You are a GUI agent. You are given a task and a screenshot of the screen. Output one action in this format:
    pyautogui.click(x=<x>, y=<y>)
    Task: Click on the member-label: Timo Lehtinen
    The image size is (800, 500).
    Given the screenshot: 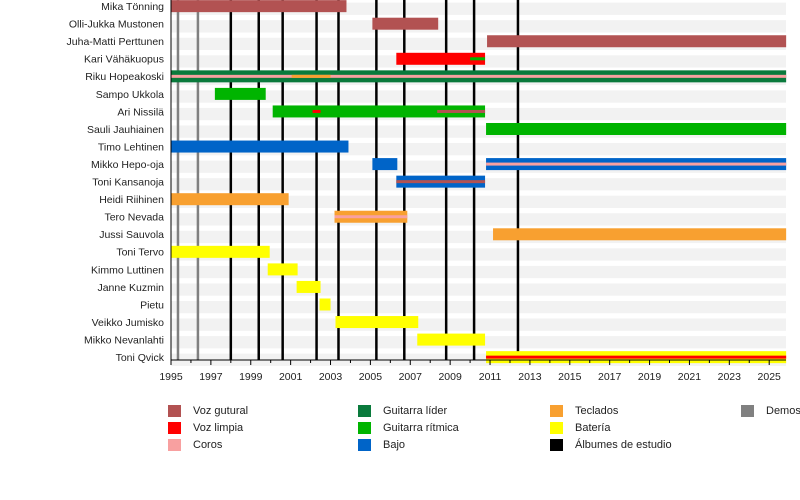 What is the action you would take?
    pyautogui.click(x=131, y=147)
    